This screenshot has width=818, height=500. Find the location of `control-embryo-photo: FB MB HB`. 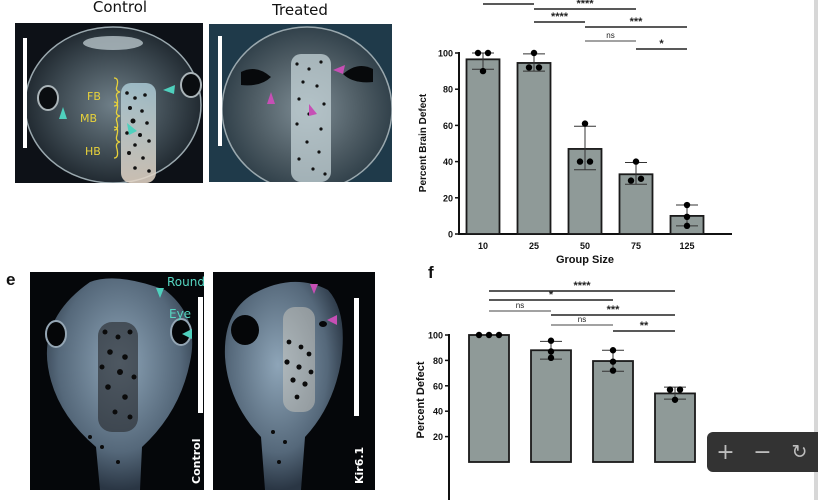

control-embryo-photo: FB MB HB is located at coordinates (109, 103).